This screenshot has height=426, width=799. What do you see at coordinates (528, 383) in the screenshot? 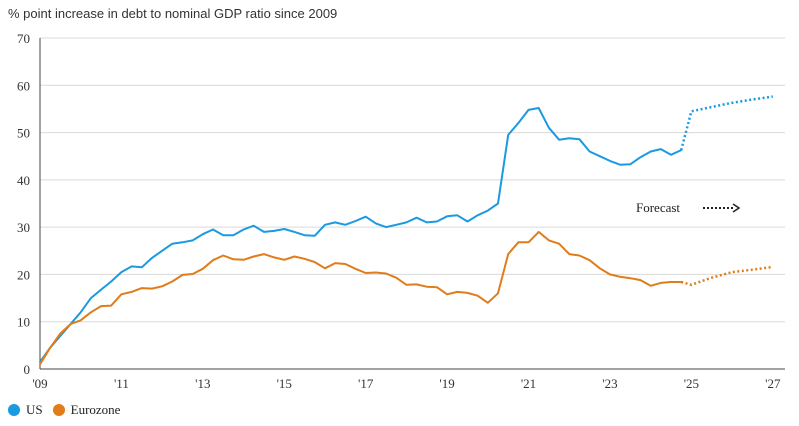
I see `x-tick-label: '21` at bounding box center [528, 383].